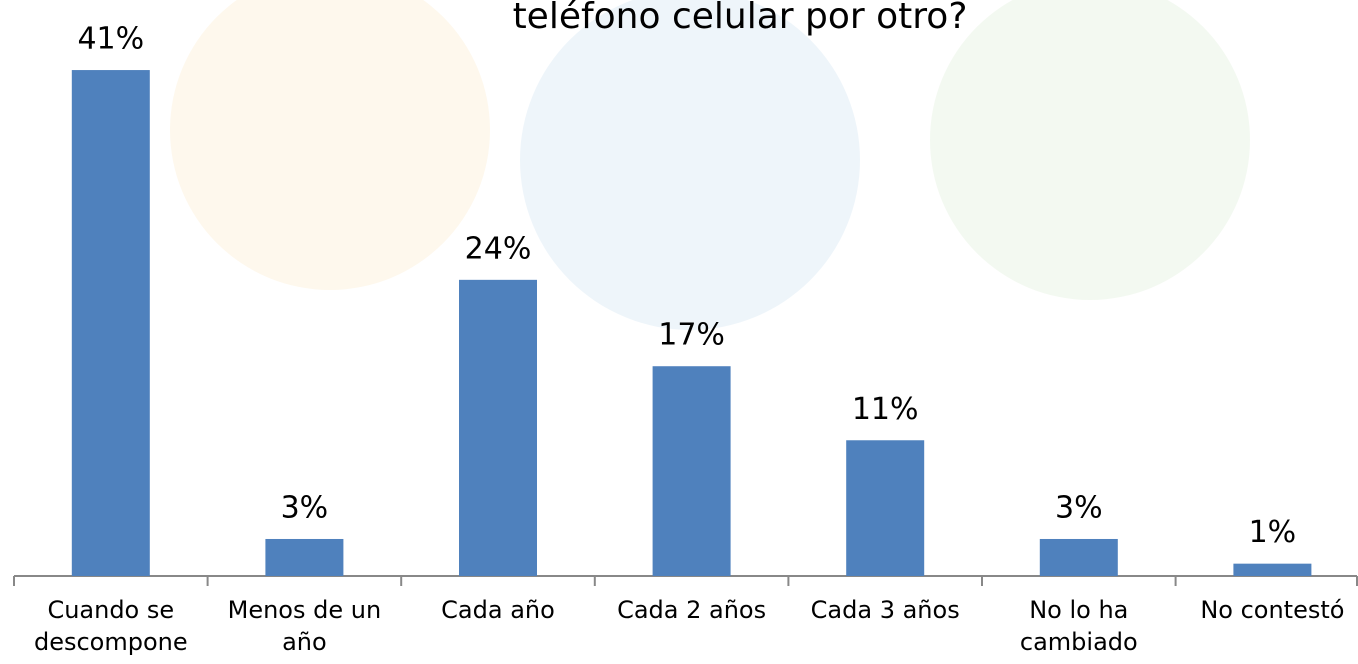 Image resolution: width=1358 pixels, height=664 pixels. I want to click on x-tick-label: Cada 3 años, so click(885, 610).